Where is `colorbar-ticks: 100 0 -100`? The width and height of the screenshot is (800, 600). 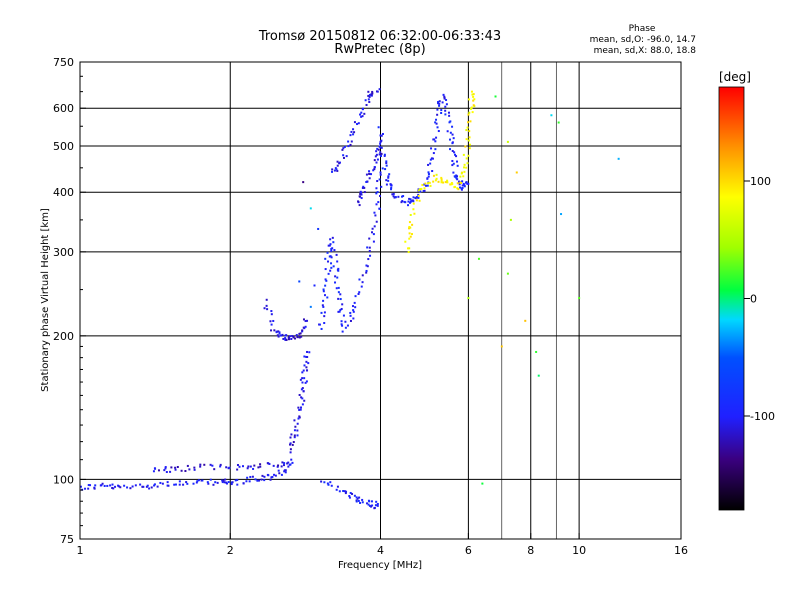
colorbar-ticks: 100 0 -100 is located at coordinates (759, 299).